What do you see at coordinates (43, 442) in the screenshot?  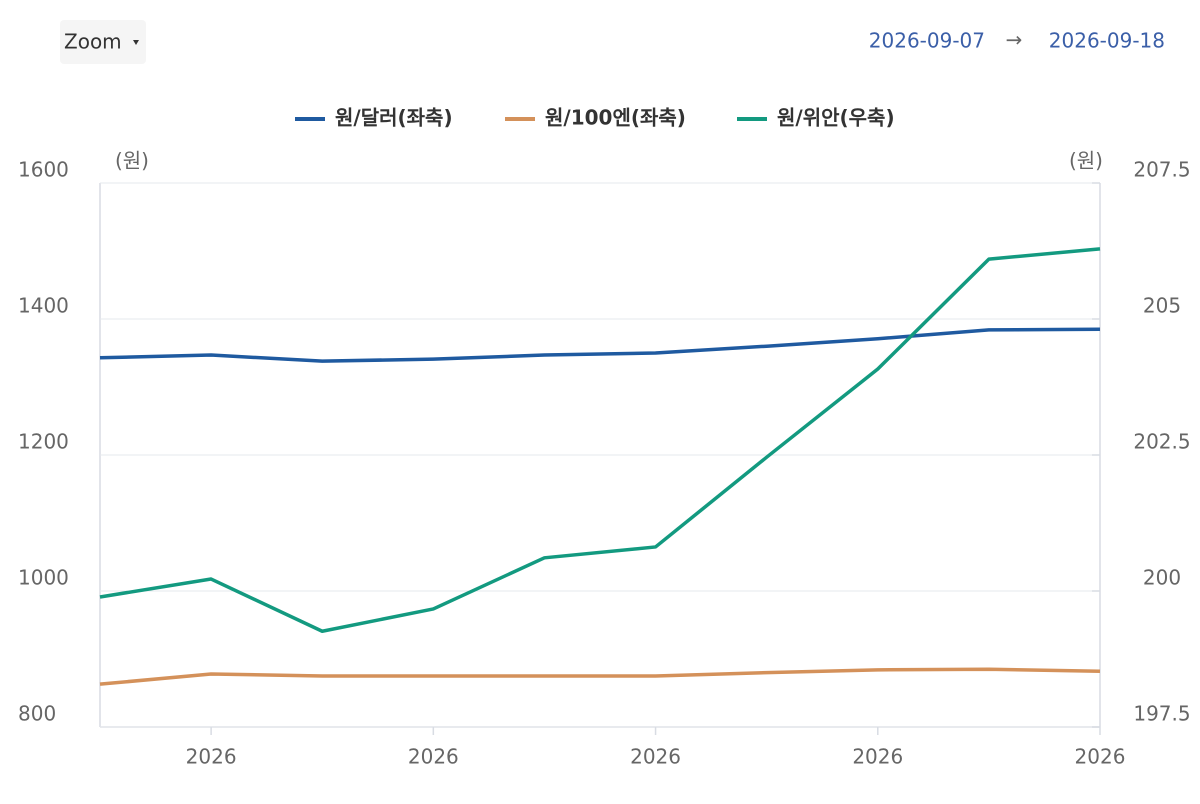 I see `y-tick-label: 1200` at bounding box center [43, 442].